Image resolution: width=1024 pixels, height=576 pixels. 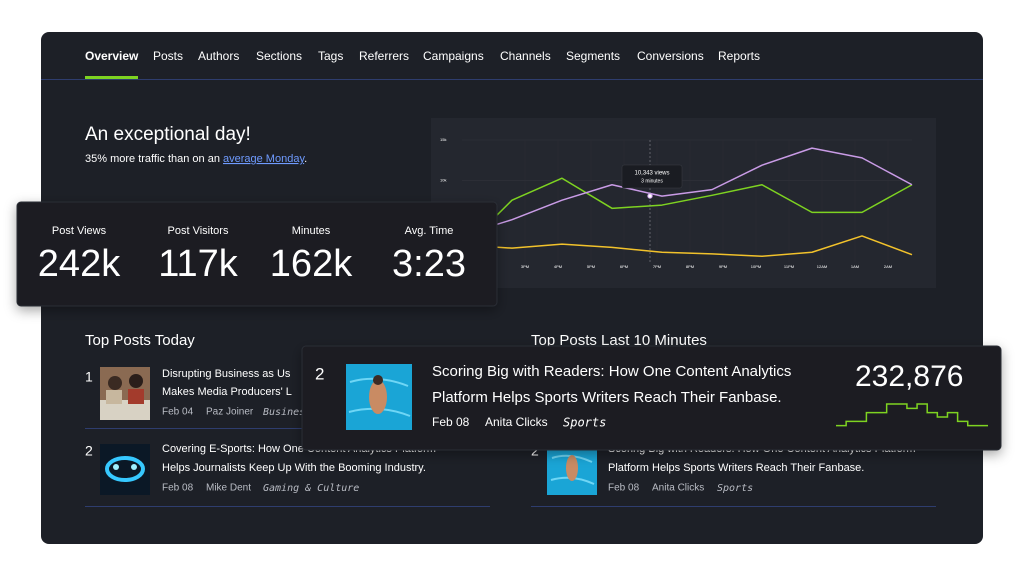 I want to click on rank: 1, so click(x=89, y=377).